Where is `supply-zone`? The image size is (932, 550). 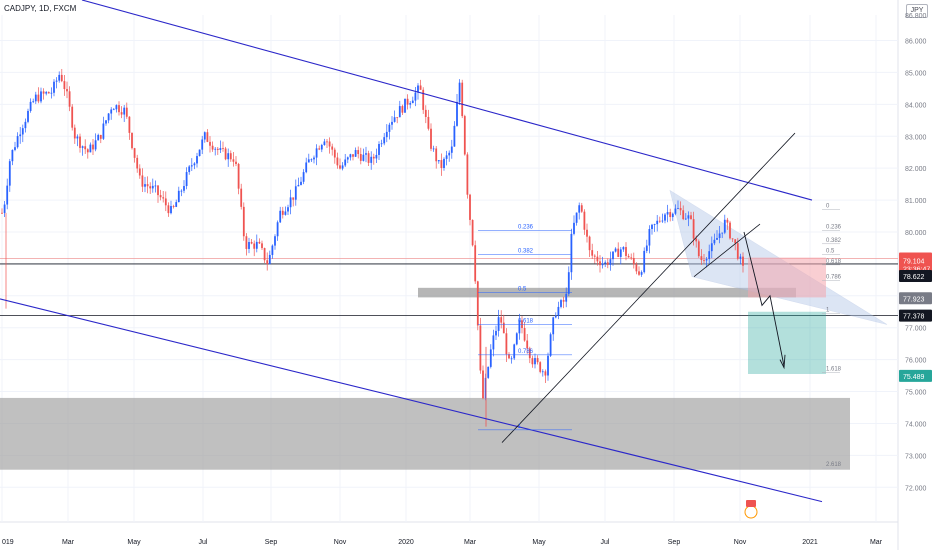
supply-zone is located at coordinates (607, 292).